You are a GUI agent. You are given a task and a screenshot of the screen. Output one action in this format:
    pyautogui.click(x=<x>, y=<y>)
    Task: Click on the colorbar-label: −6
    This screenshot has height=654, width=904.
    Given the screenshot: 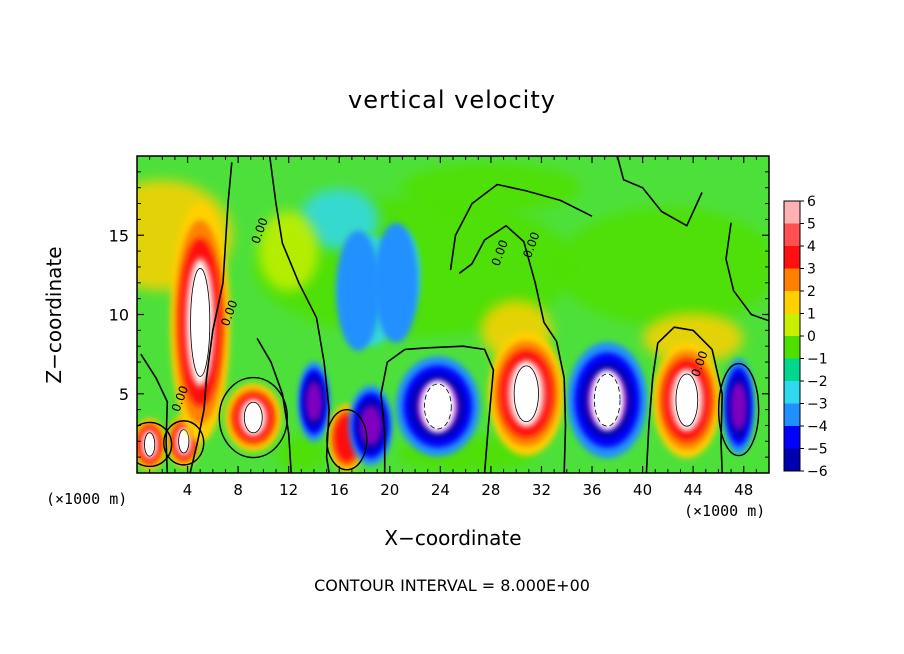 What is the action you would take?
    pyautogui.click(x=817, y=472)
    